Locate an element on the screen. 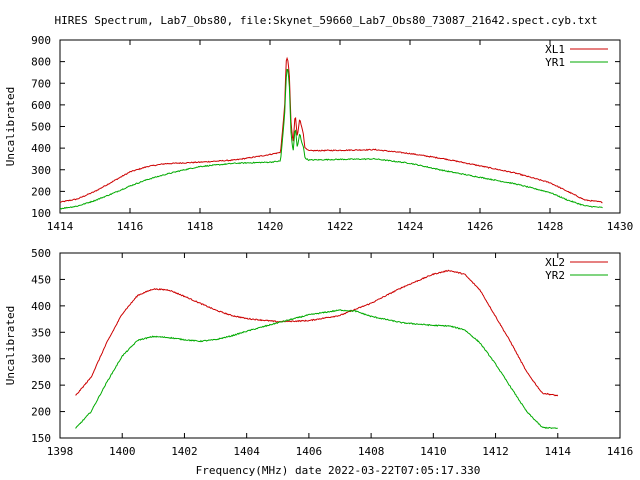 This screenshot has height=480, width=640. legend-label-xl1: XL1 is located at coordinates (555, 49).